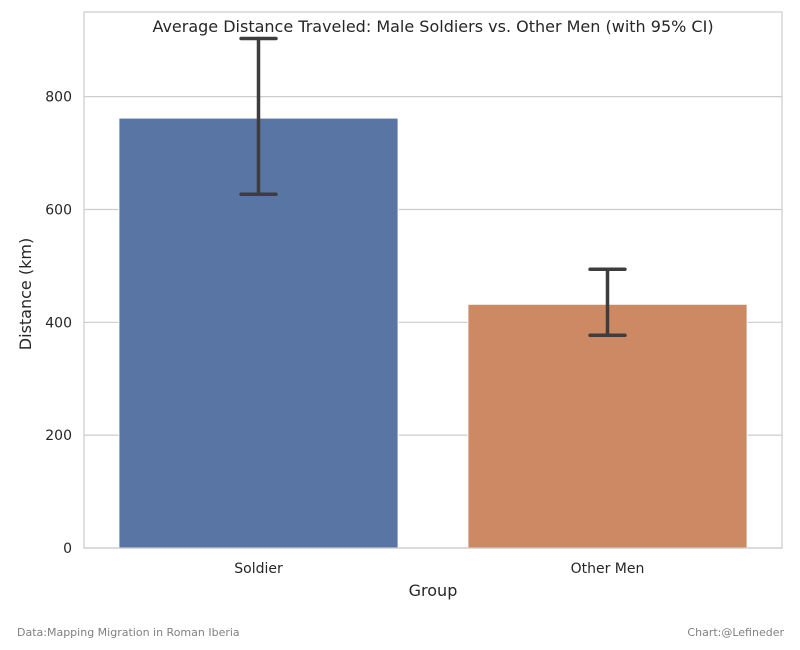  What do you see at coordinates (25, 294) in the screenshot?
I see `y-axis-label: Distance (km)` at bounding box center [25, 294].